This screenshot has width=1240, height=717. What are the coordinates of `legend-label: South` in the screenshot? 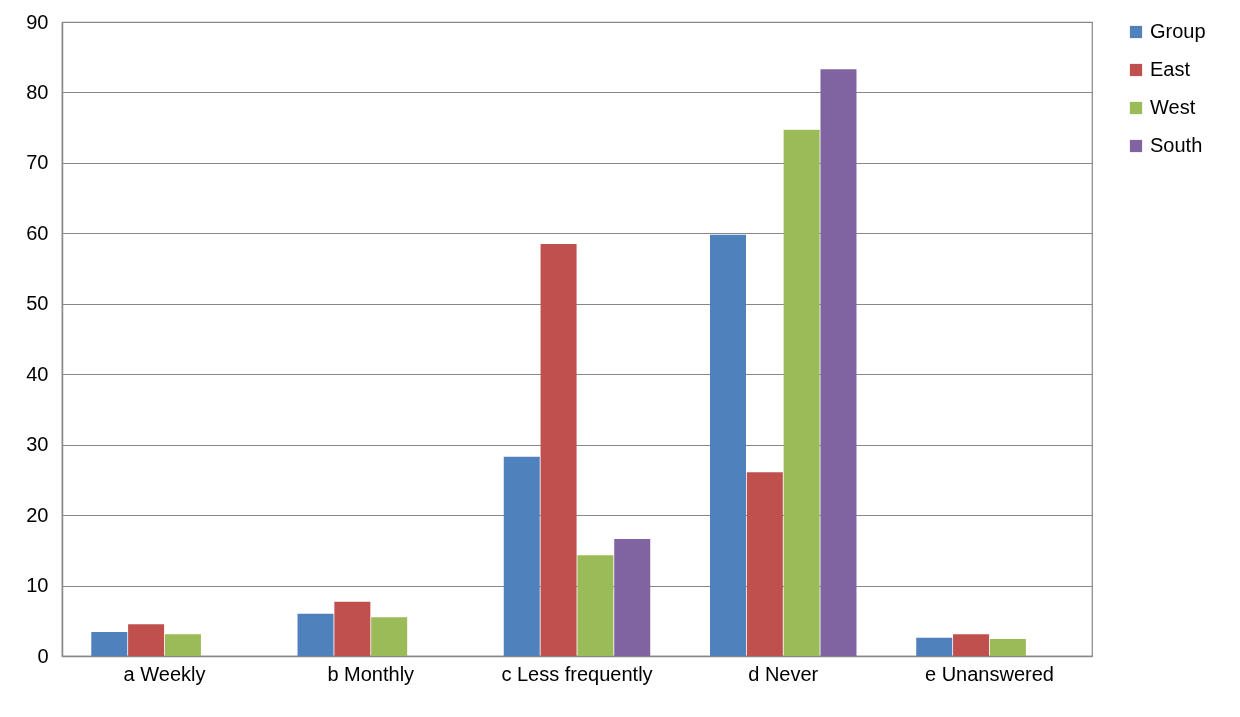 It's located at (1176, 145).